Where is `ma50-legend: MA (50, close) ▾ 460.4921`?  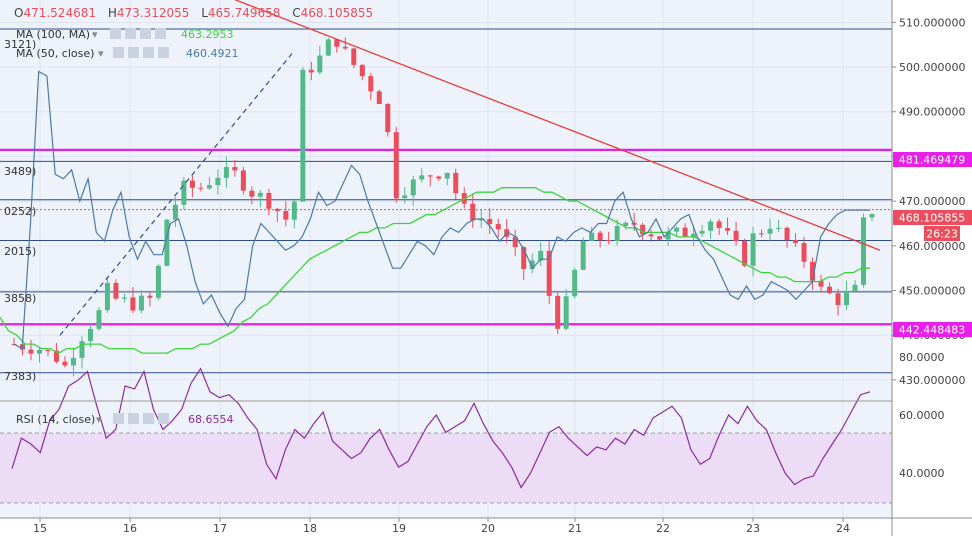
ma50-legend: MA (50, close) ▾ 460.4921 is located at coordinates (127, 53).